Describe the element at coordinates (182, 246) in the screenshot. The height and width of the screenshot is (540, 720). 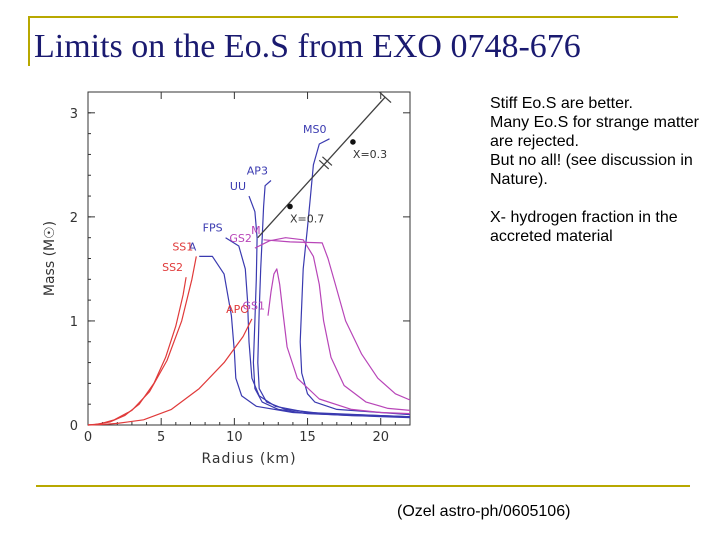
I see `series-ss1-label: SS1` at that location.